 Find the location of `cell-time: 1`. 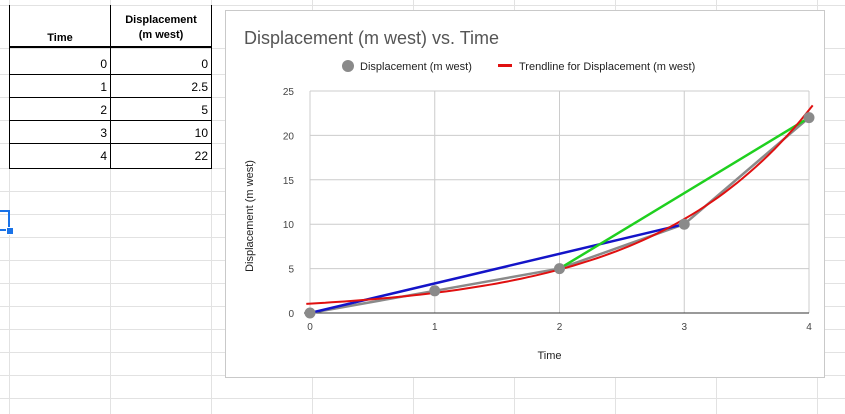

cell-time: 1 is located at coordinates (60, 86).